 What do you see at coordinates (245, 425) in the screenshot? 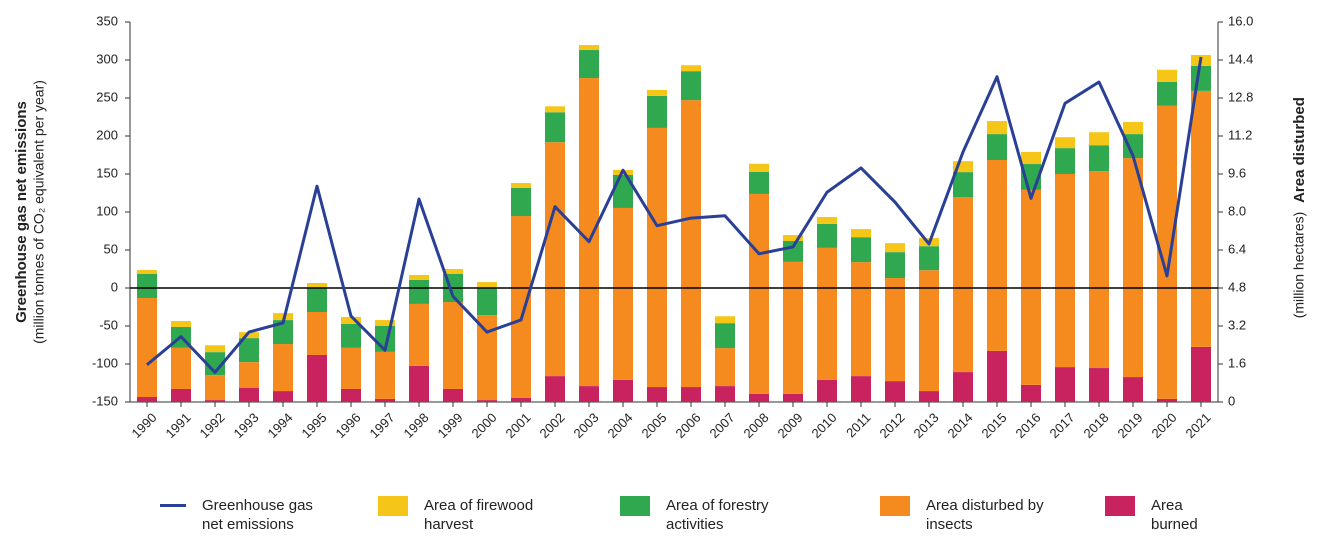
I see `x-tick-label: 1993` at bounding box center [245, 425].